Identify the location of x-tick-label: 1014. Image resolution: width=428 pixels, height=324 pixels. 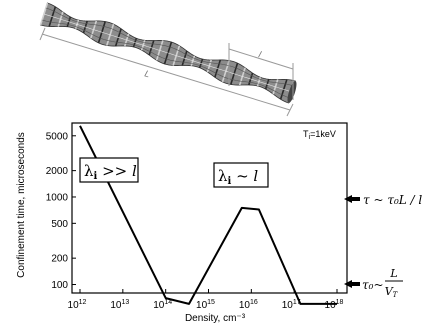
(162, 305).